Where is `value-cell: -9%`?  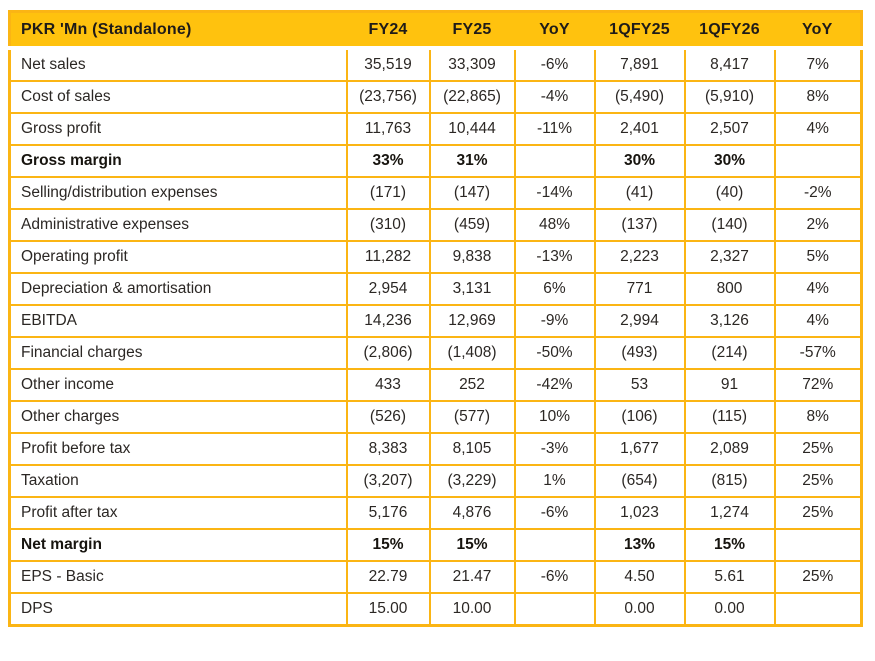
value-cell: -9% is located at coordinates (554, 321).